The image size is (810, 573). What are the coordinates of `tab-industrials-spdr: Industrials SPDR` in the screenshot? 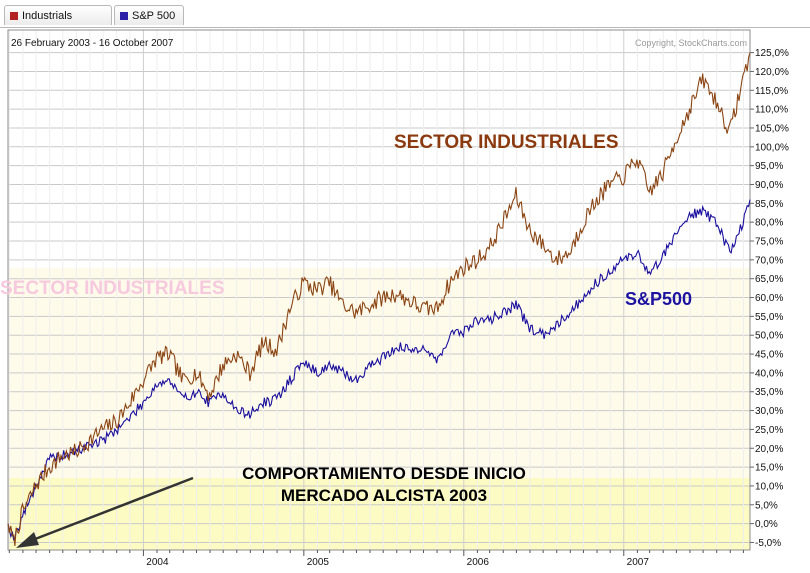 It's located at (58, 23).